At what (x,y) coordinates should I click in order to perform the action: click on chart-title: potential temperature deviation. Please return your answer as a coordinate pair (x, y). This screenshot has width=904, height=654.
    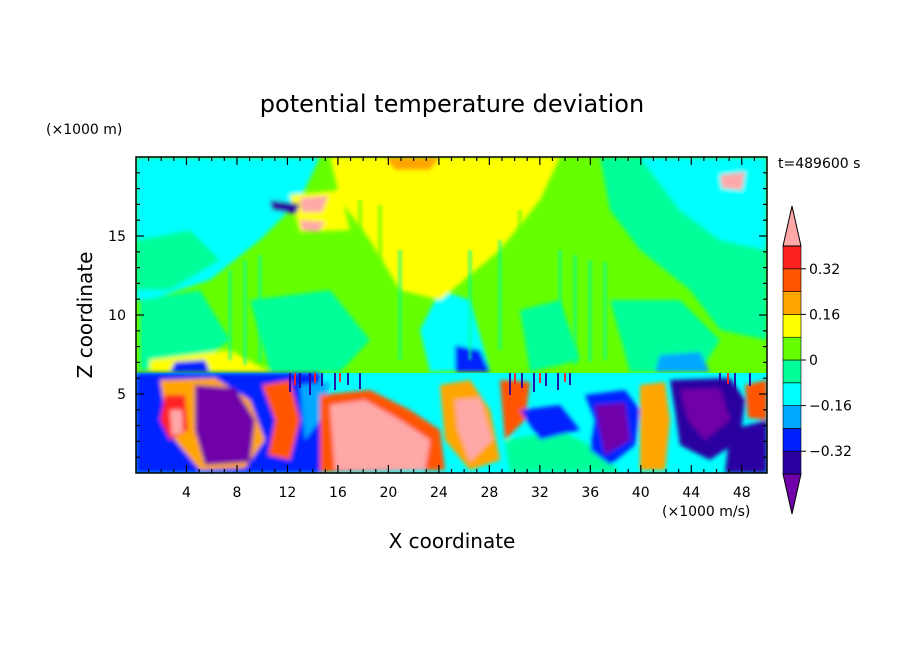
    Looking at the image, I should click on (452, 104).